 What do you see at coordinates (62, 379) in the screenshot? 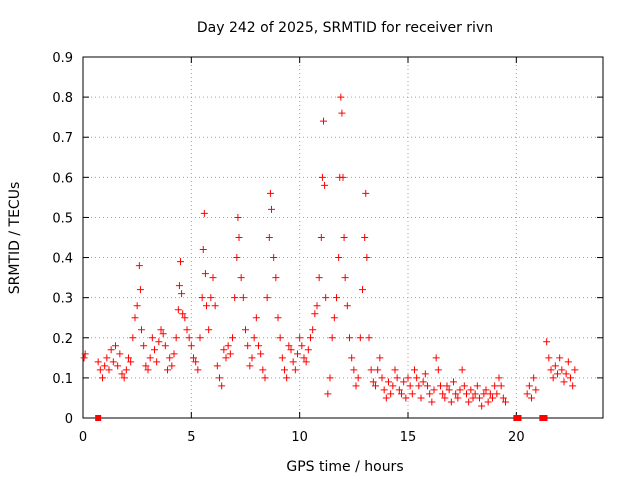
I see `y-tick-label: 0.1` at bounding box center [62, 379].